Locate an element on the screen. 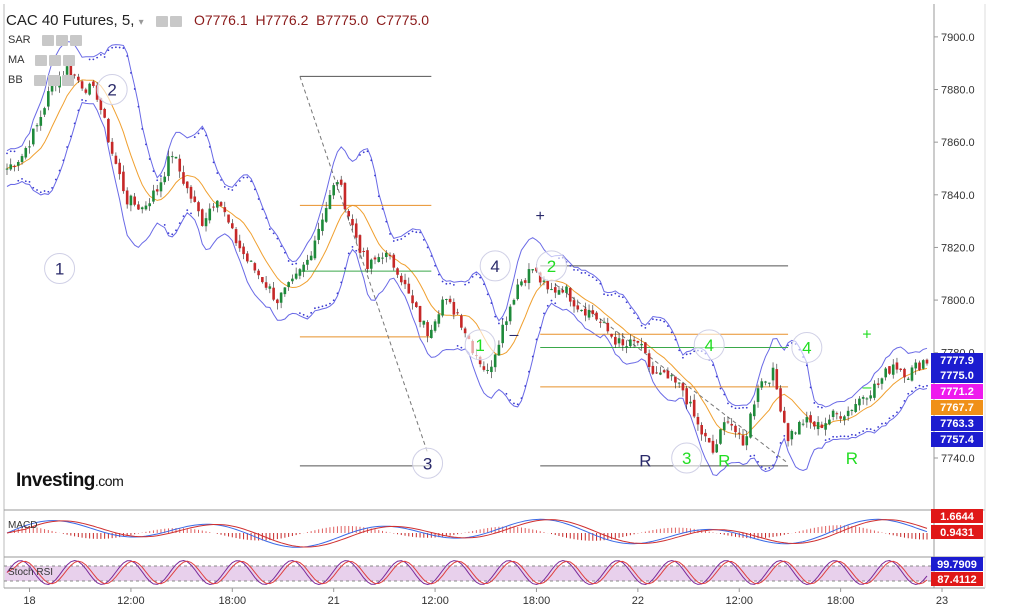 The width and height of the screenshot is (1009, 615). indicator-ma: MA is located at coordinates (42, 60).